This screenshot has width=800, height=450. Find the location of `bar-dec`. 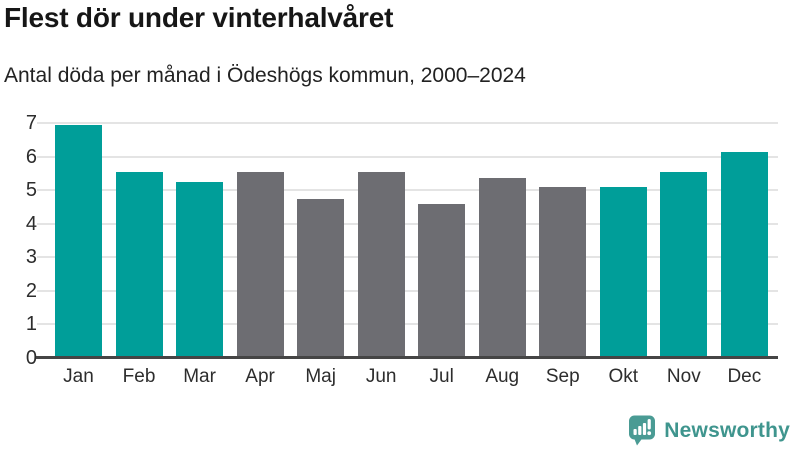

bar-dec is located at coordinates (744, 254).